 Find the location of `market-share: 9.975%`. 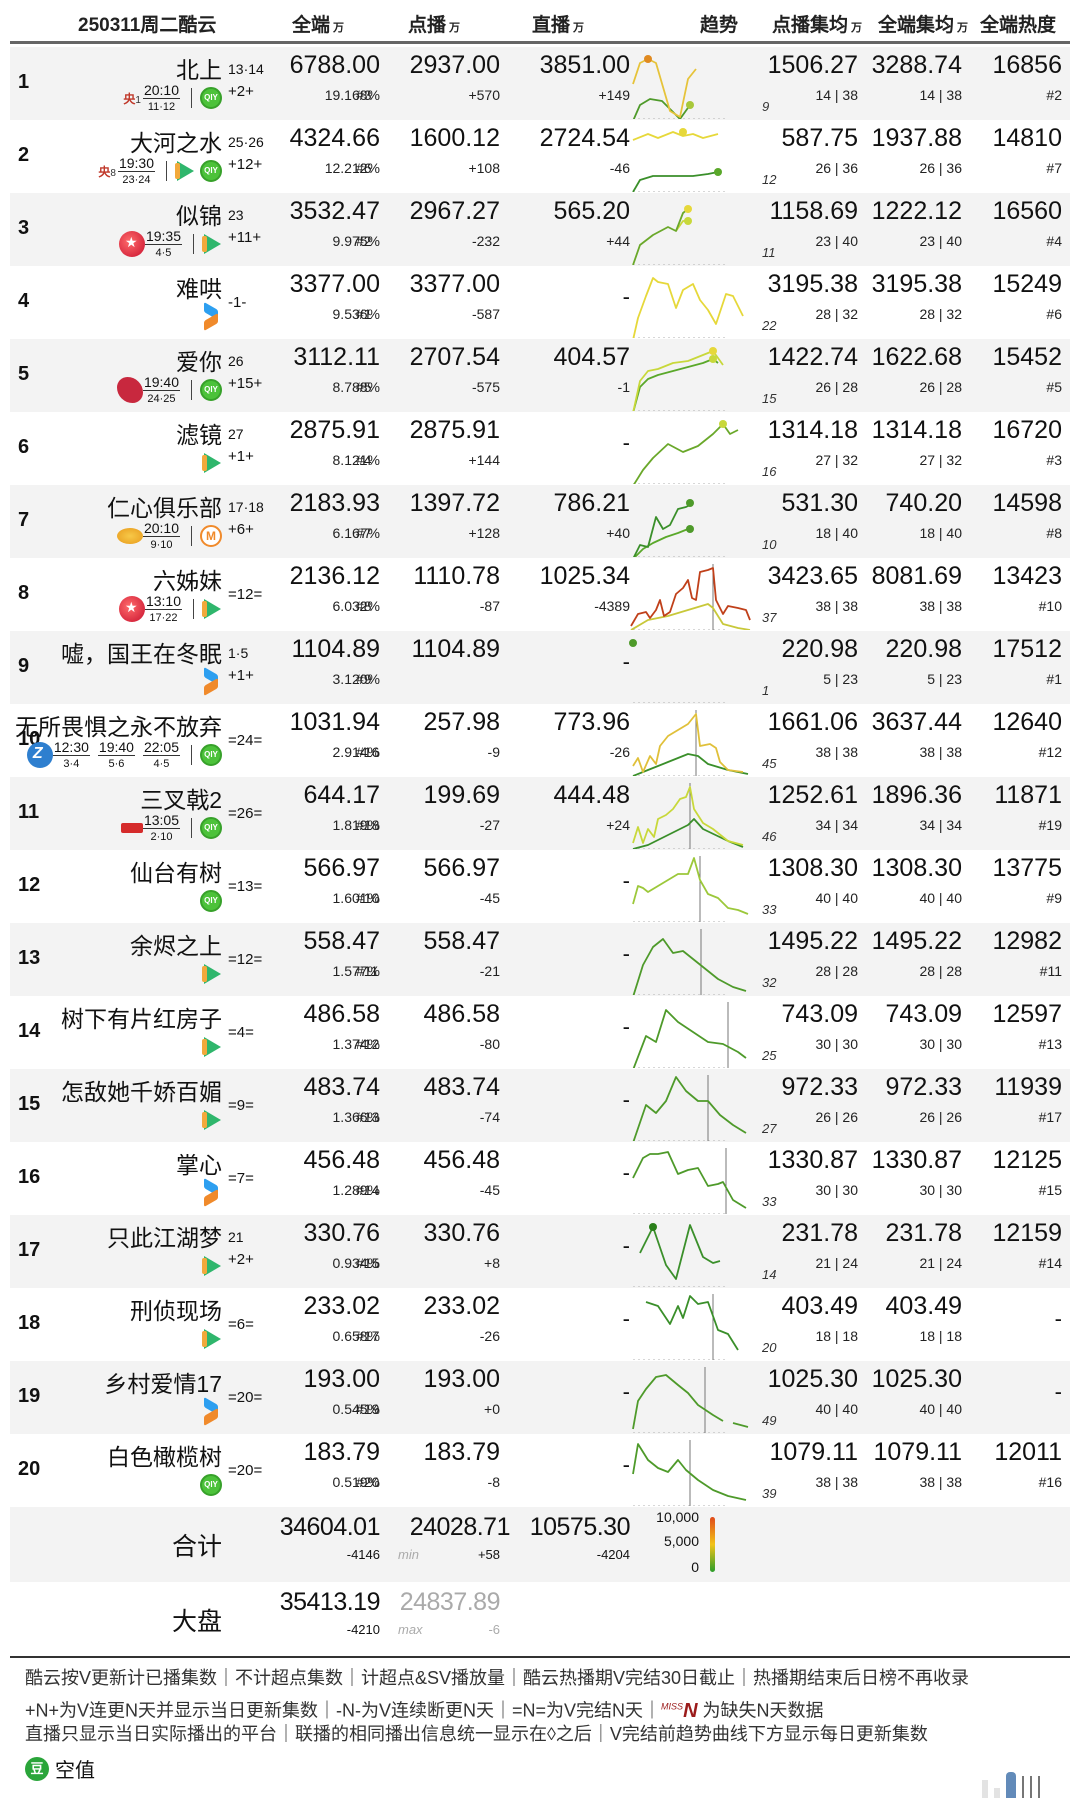

market-share: 9.975% is located at coordinates (356, 241).